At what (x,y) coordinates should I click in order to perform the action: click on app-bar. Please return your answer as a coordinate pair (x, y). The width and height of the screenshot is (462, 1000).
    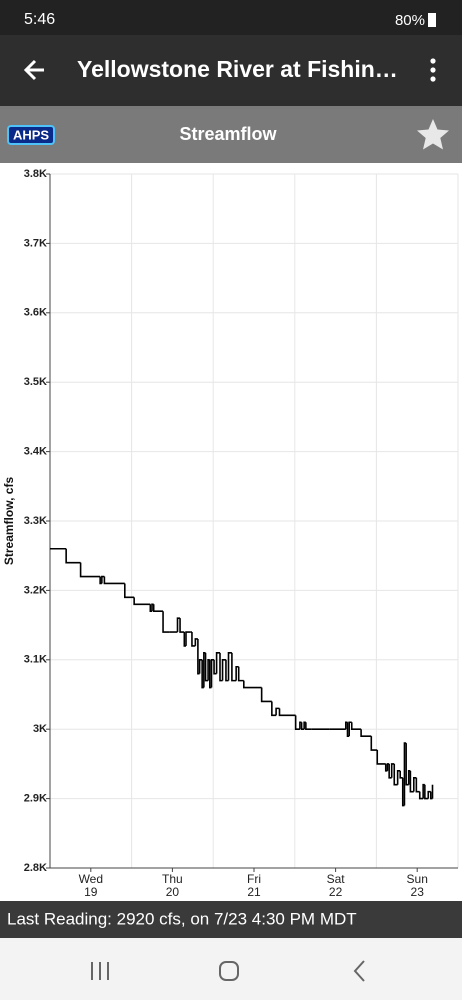
    Looking at the image, I should click on (231, 70).